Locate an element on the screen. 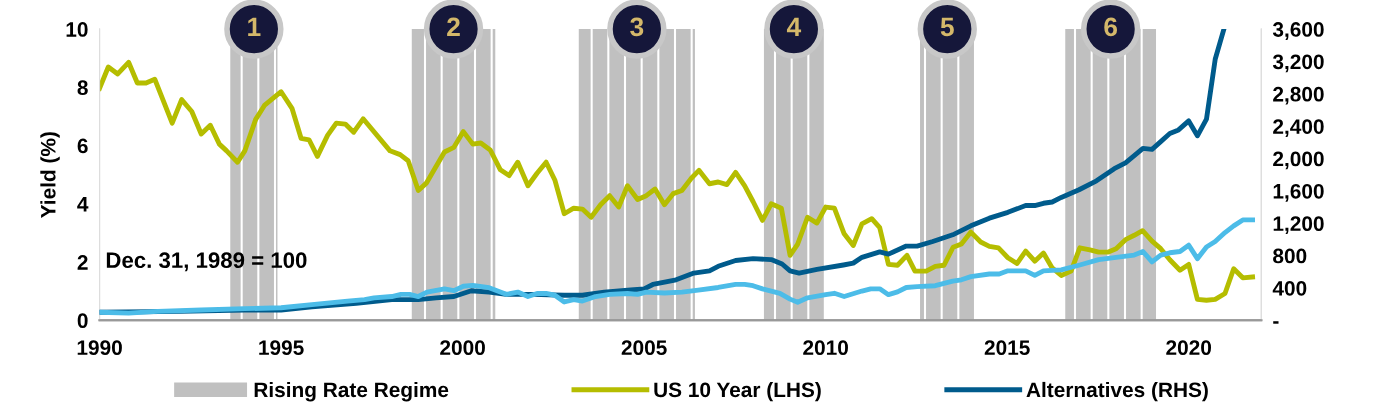 Image resolution: width=1383 pixels, height=416 pixels. y-tick-label: 6 is located at coordinates (82, 146).